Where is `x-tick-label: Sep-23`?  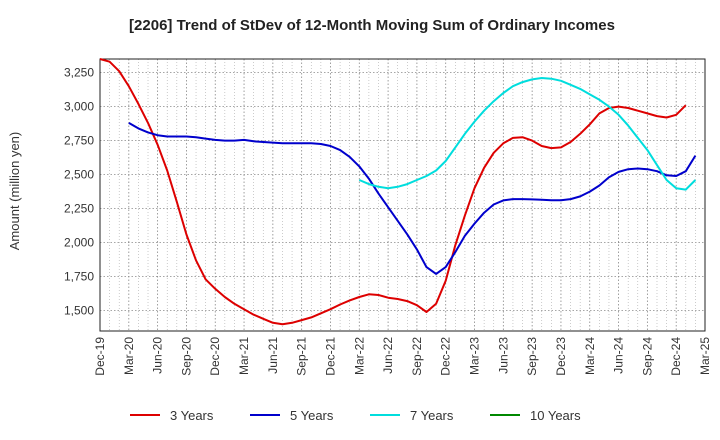 x-tick-label: Sep-23 is located at coordinates (532, 356).